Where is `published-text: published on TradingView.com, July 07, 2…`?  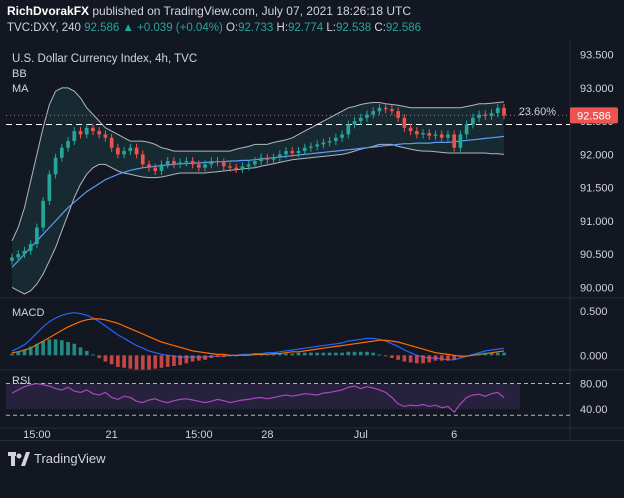 published-text: published on TradingView.com, July 07, 2… is located at coordinates (252, 11).